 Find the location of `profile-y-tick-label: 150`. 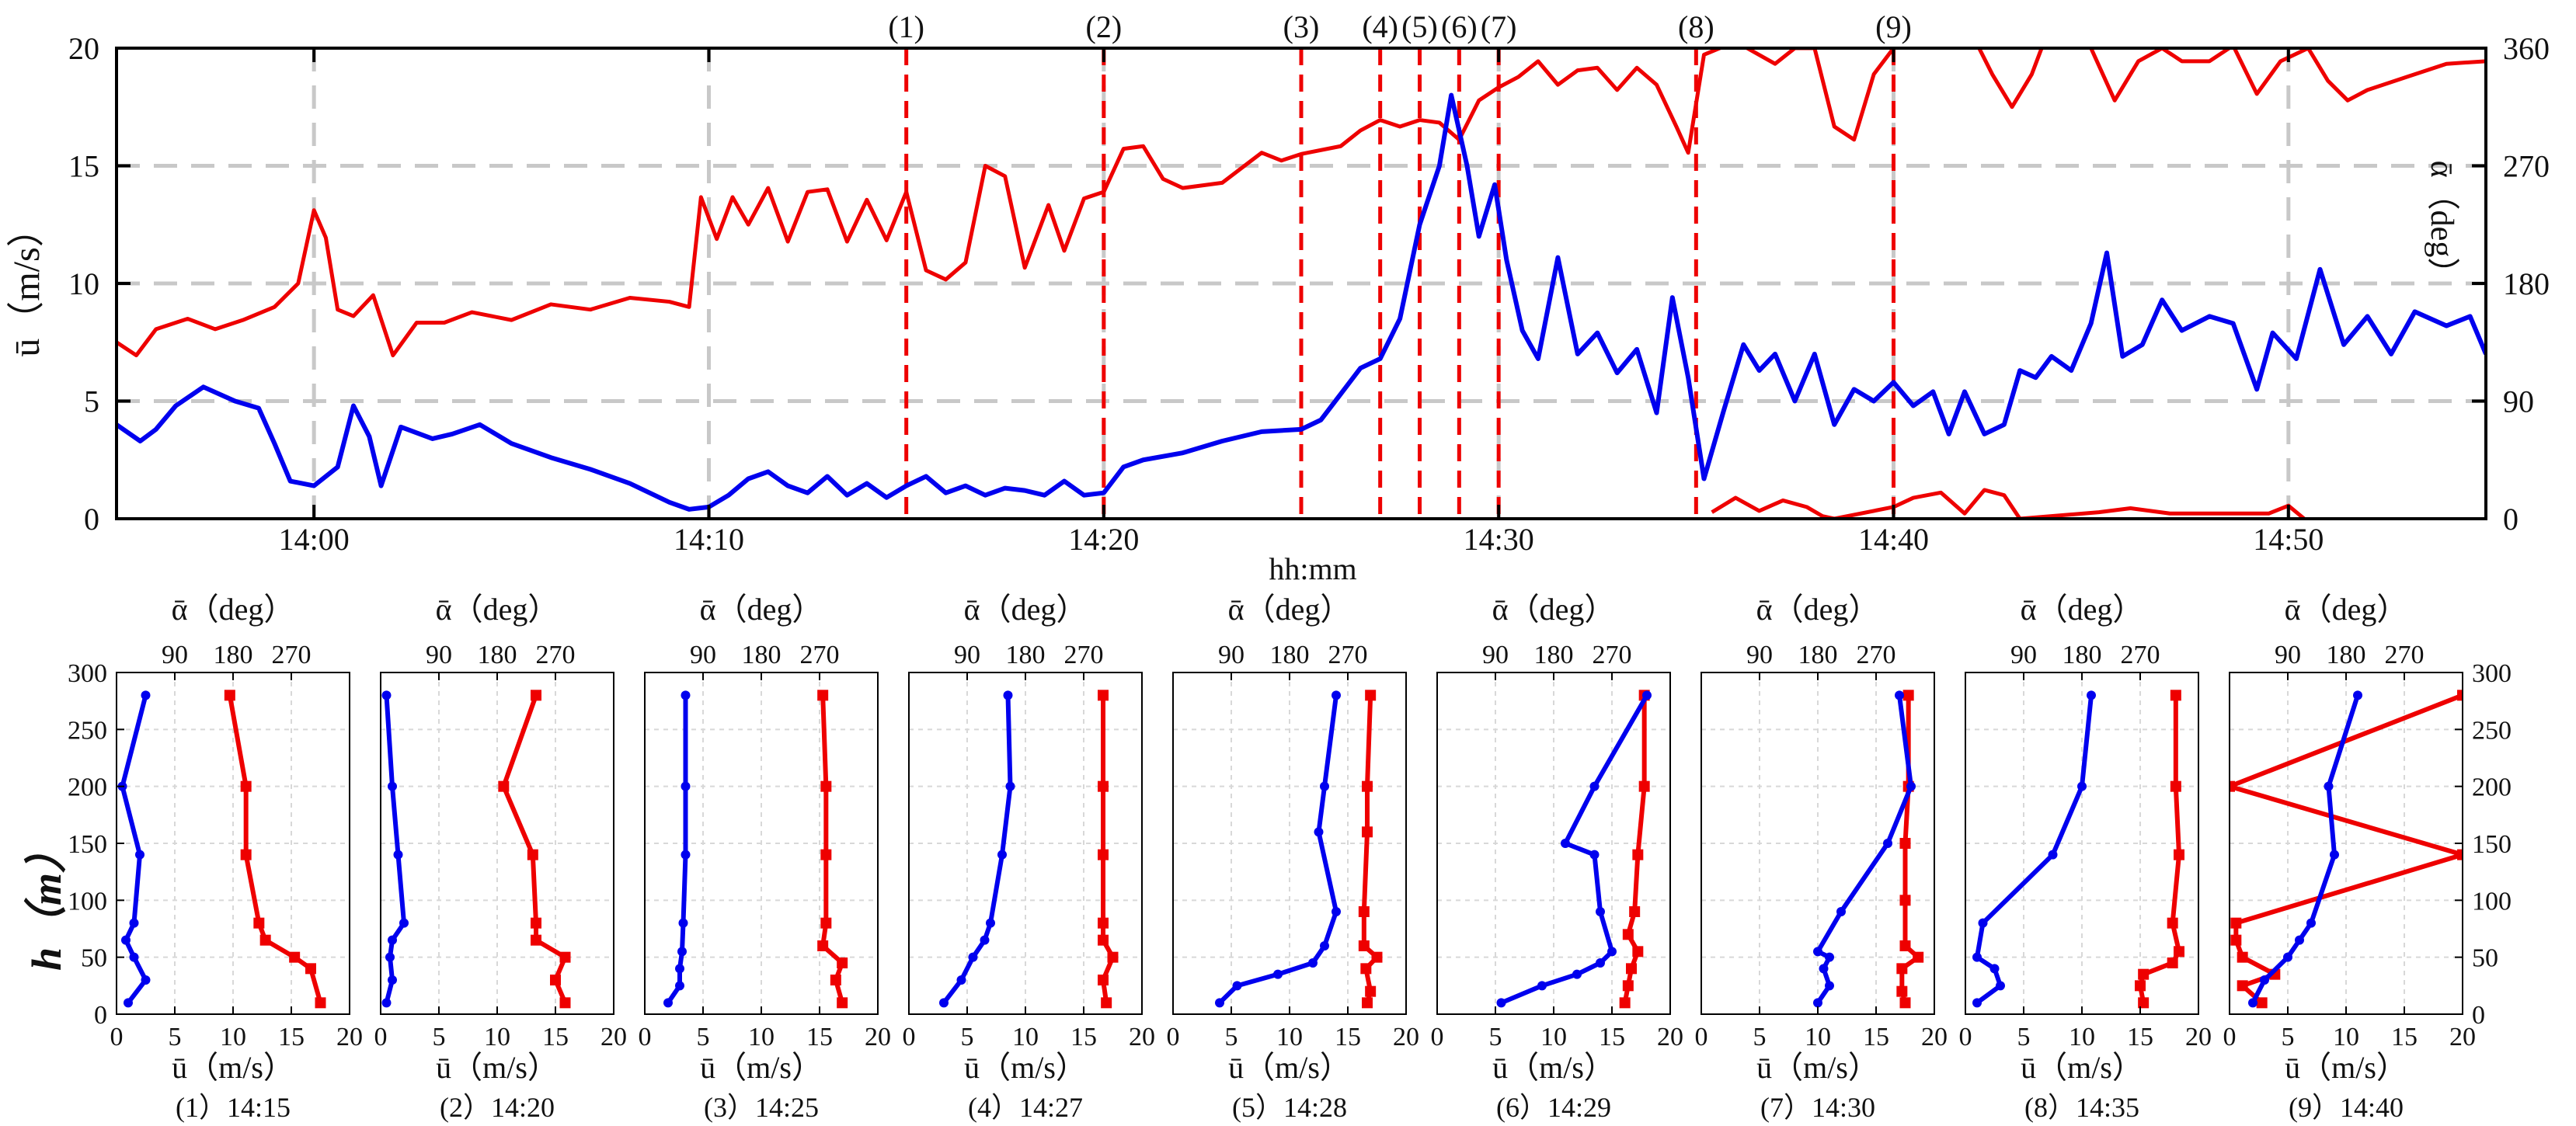

profile-y-tick-label: 150 is located at coordinates (87, 844).